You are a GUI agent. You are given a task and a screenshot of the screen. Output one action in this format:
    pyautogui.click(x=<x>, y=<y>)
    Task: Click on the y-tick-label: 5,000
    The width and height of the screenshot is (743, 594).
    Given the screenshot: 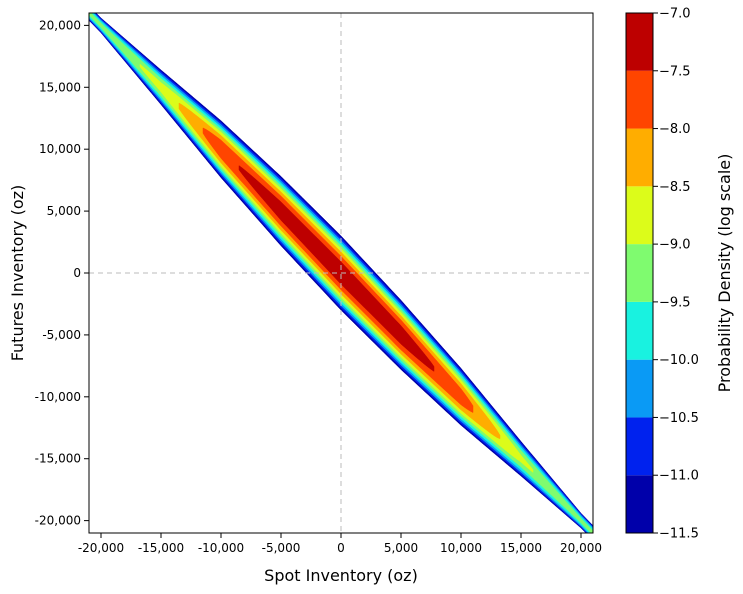 What is the action you would take?
    pyautogui.click(x=64, y=211)
    